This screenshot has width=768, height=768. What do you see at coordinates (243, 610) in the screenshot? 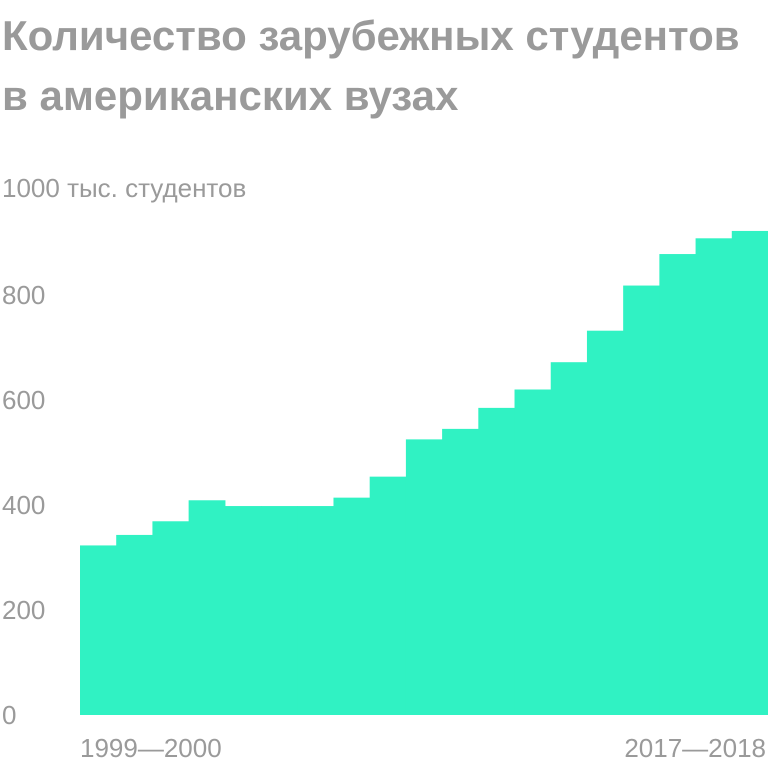
I see `bar-2003—2004` at bounding box center [243, 610].